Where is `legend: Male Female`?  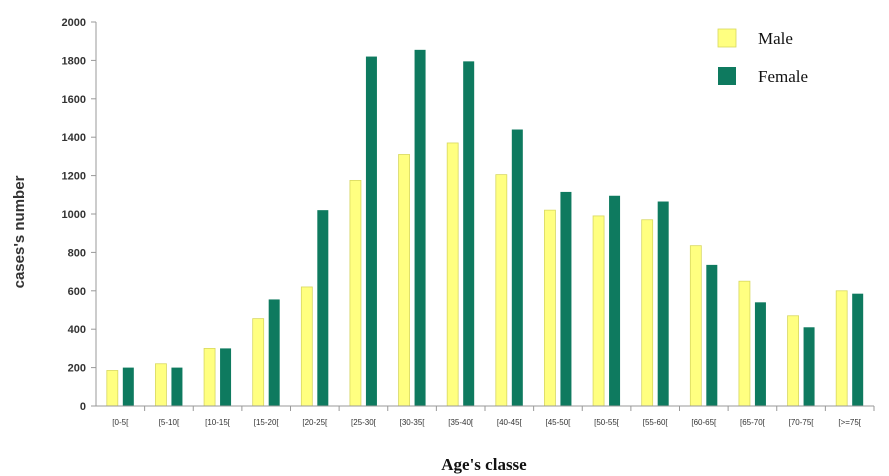
legend: Male Female is located at coordinates (762, 57).